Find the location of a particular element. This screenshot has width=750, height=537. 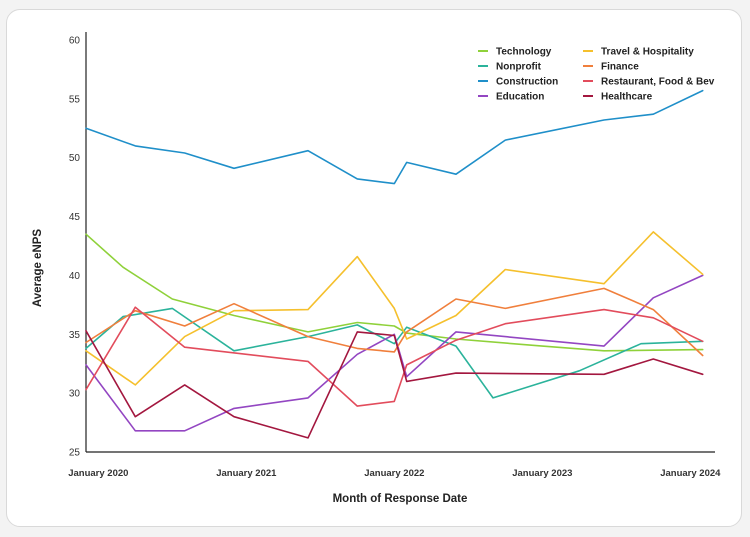

y-tick-label: 55 is located at coordinates (75, 99).